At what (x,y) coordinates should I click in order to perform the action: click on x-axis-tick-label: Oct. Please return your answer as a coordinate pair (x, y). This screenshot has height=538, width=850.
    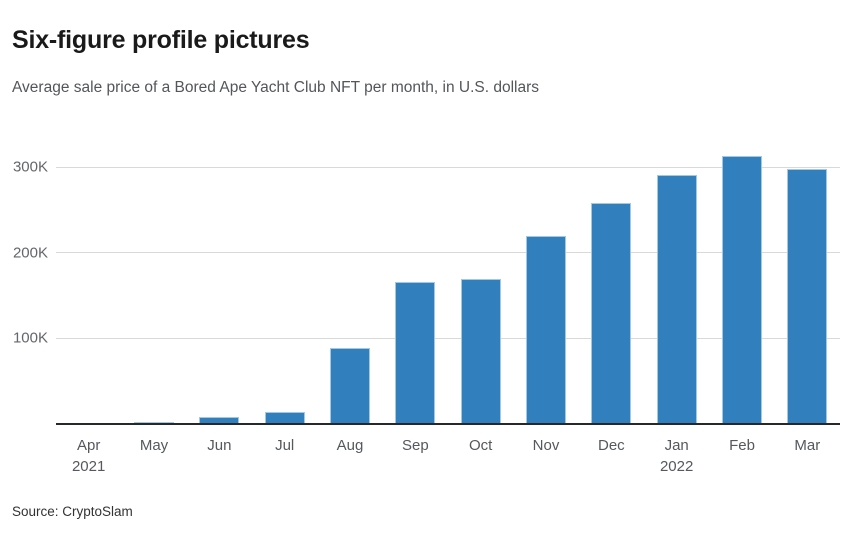
    Looking at the image, I should click on (480, 445).